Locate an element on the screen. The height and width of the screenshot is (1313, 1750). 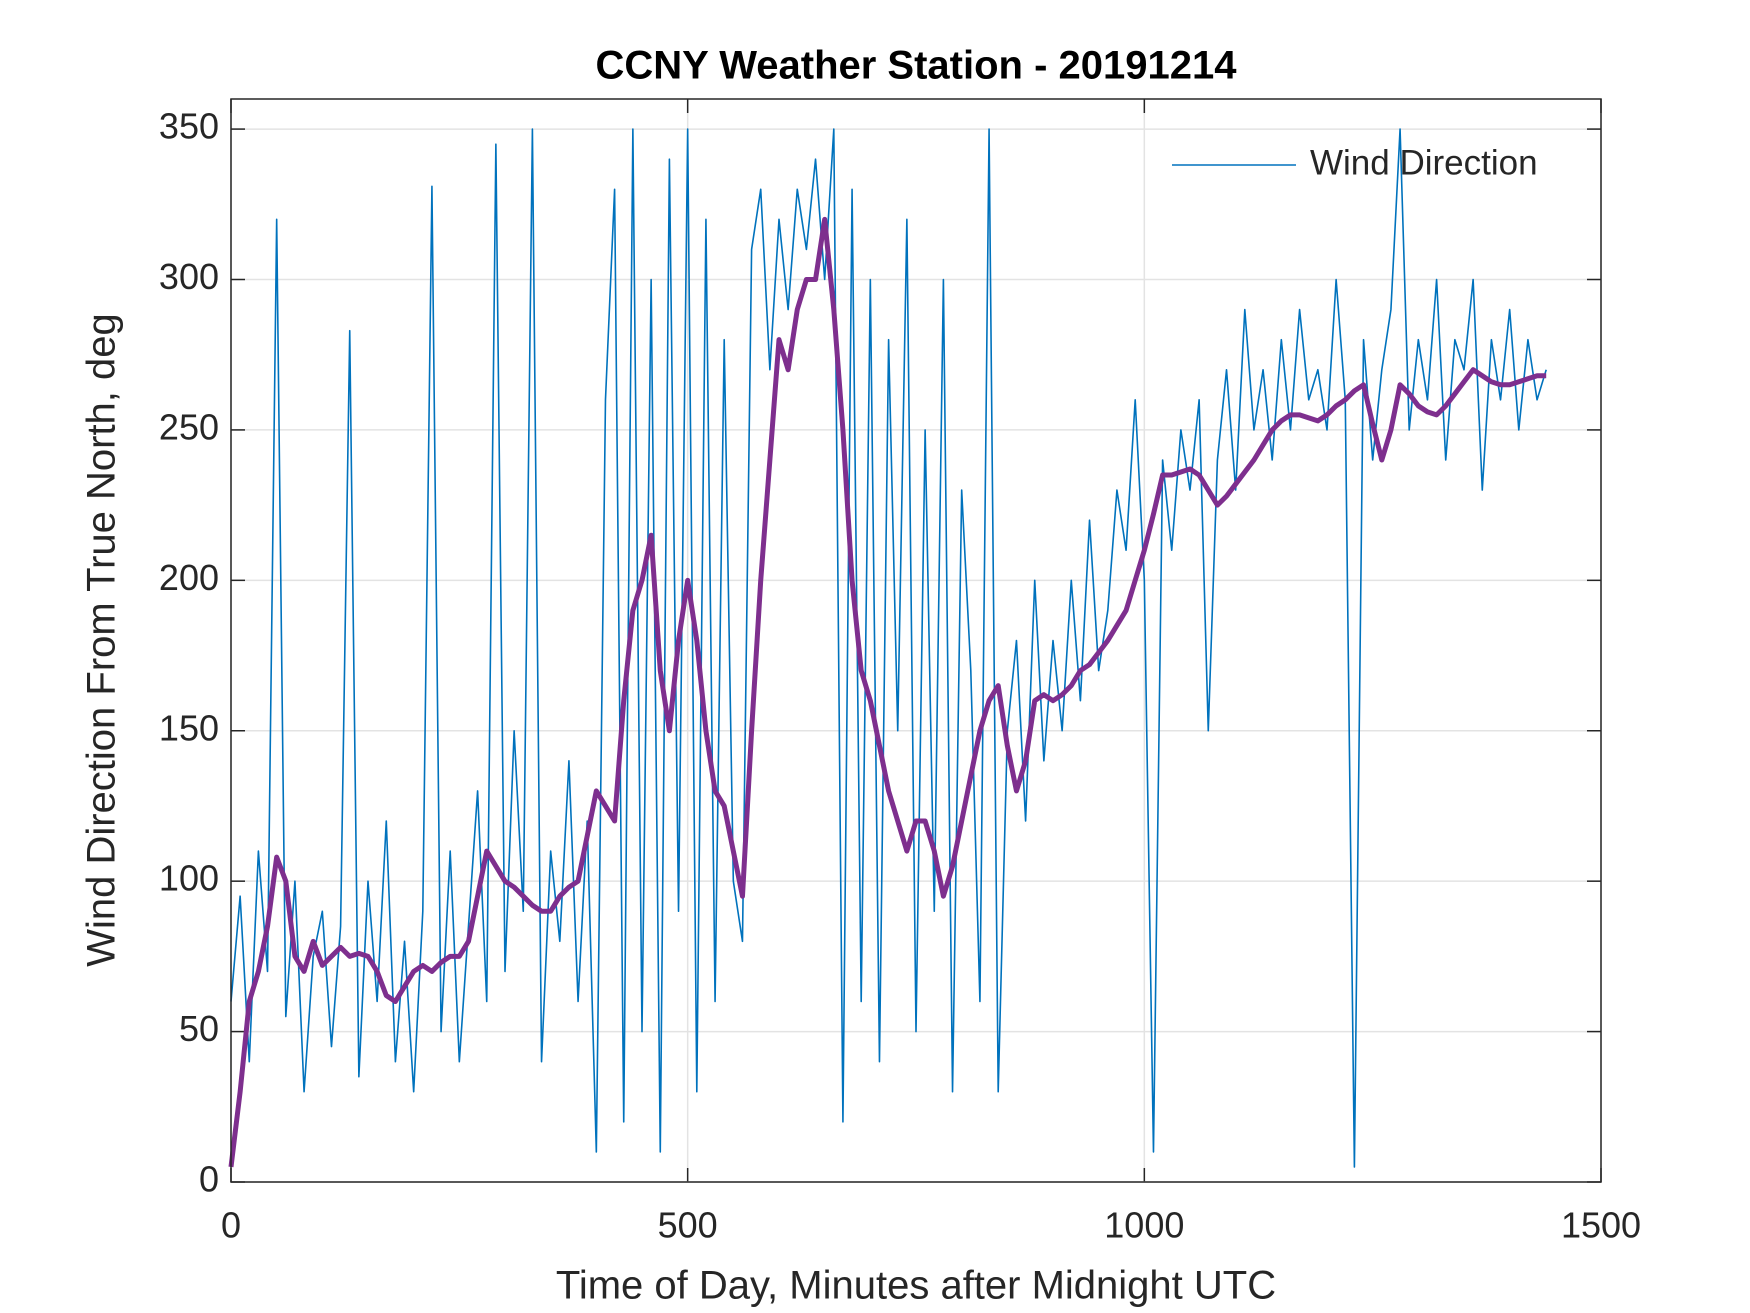
x-tick-label: 1500 is located at coordinates (1601, 1225).